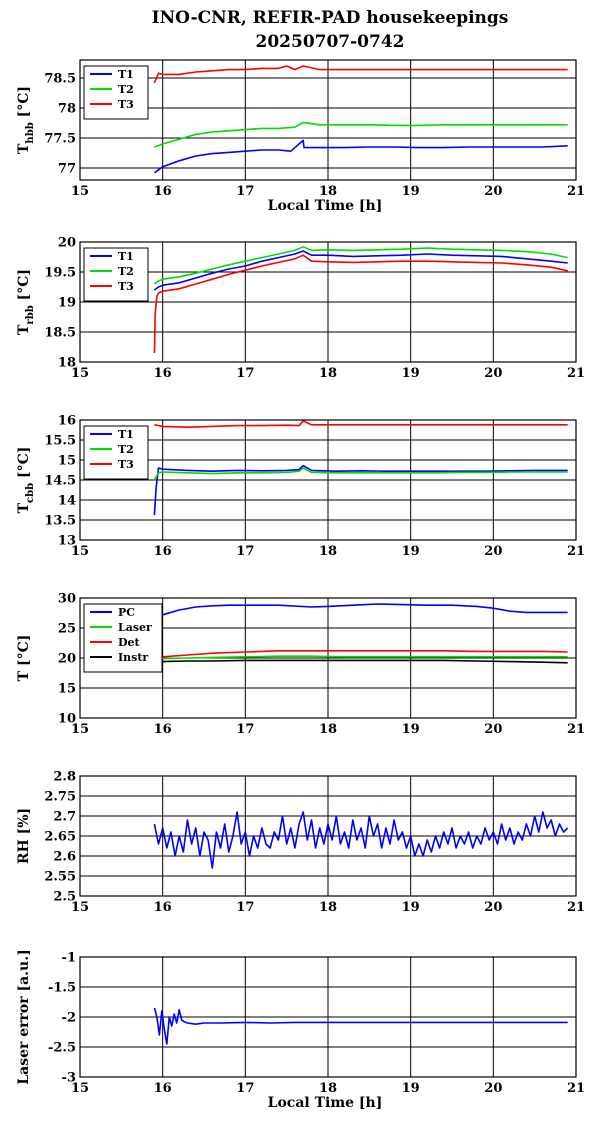  What do you see at coordinates (62, 1048) in the screenshot?
I see `y-tick-label: -2.5` at bounding box center [62, 1048].